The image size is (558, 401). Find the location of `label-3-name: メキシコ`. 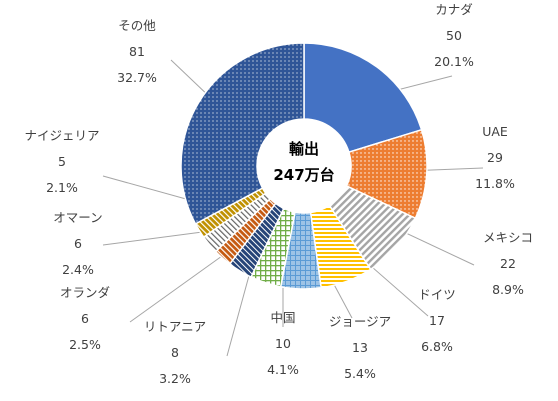

label-3-name: メキシコ is located at coordinates (508, 237).